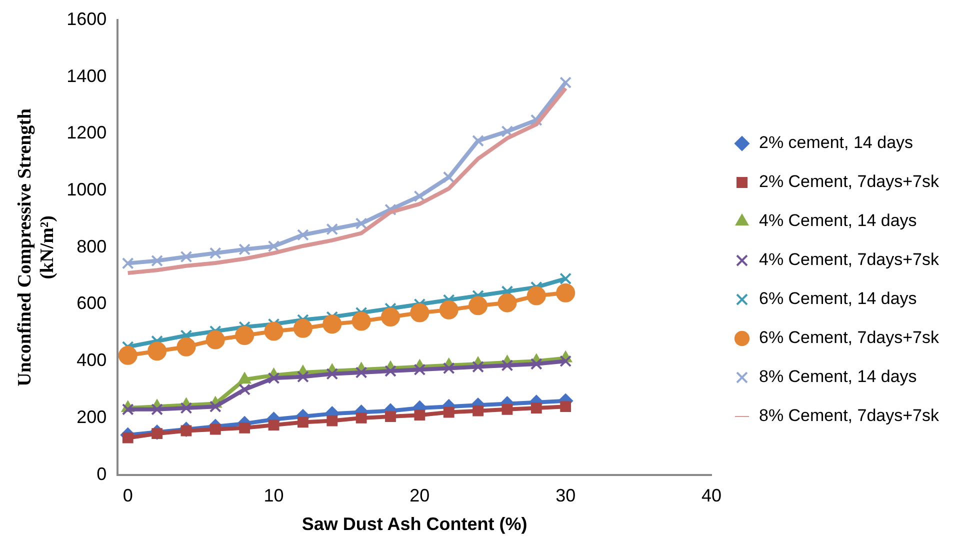 The image size is (959, 540). Describe the element at coordinates (849, 182) in the screenshot. I see `legend-label: 2% Cement, 7days+7sk` at that location.